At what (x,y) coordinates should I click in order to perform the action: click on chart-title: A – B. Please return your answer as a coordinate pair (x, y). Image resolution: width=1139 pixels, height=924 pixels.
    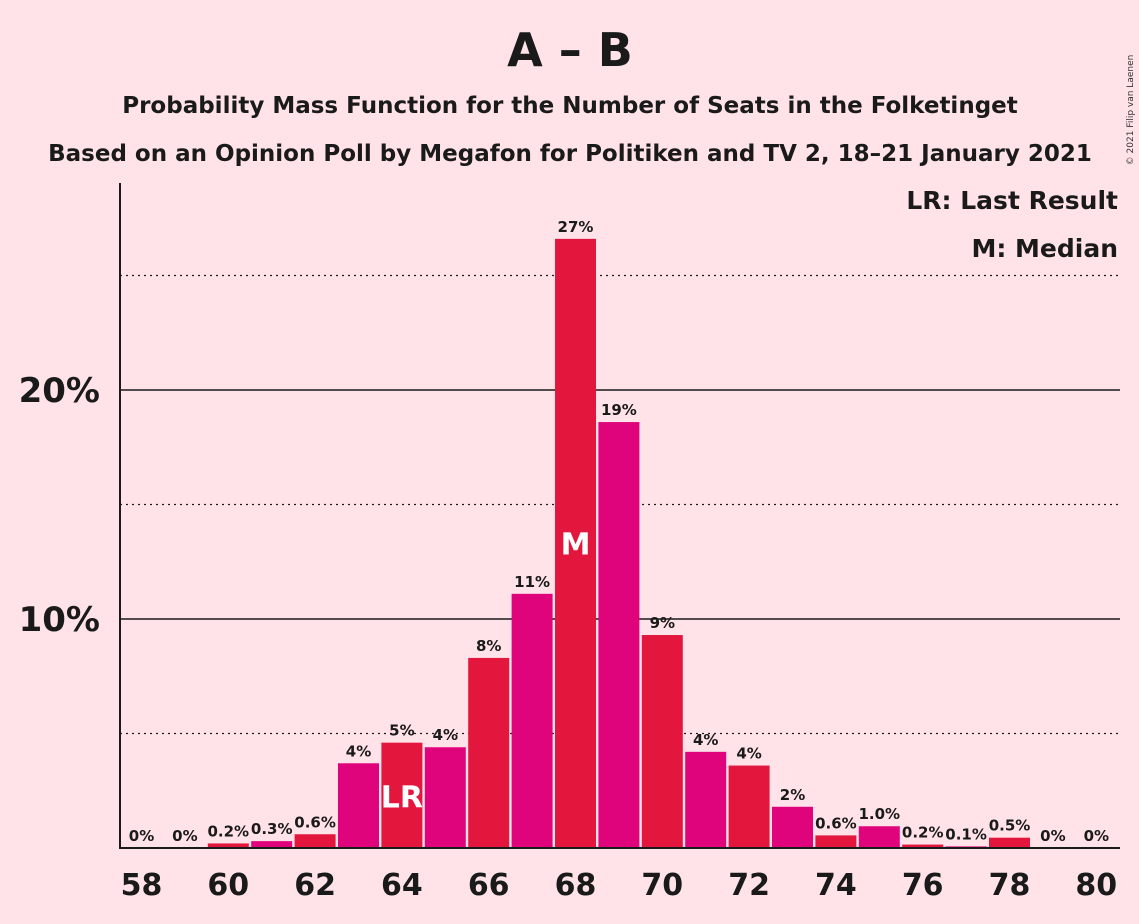
    Looking at the image, I should click on (570, 50).